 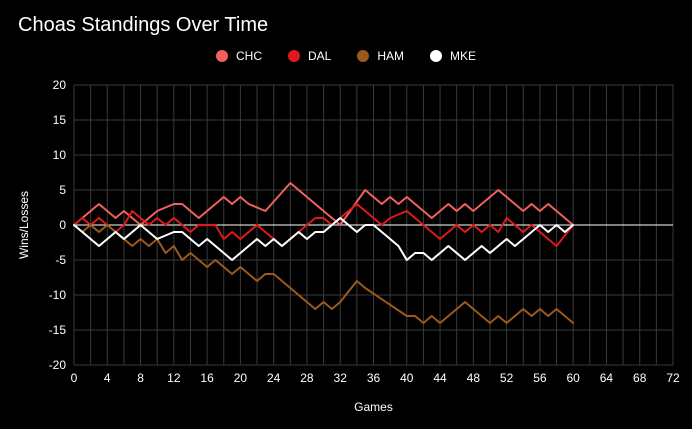 What do you see at coordinates (440, 378) in the screenshot?
I see `x-tick-label: 44` at bounding box center [440, 378].